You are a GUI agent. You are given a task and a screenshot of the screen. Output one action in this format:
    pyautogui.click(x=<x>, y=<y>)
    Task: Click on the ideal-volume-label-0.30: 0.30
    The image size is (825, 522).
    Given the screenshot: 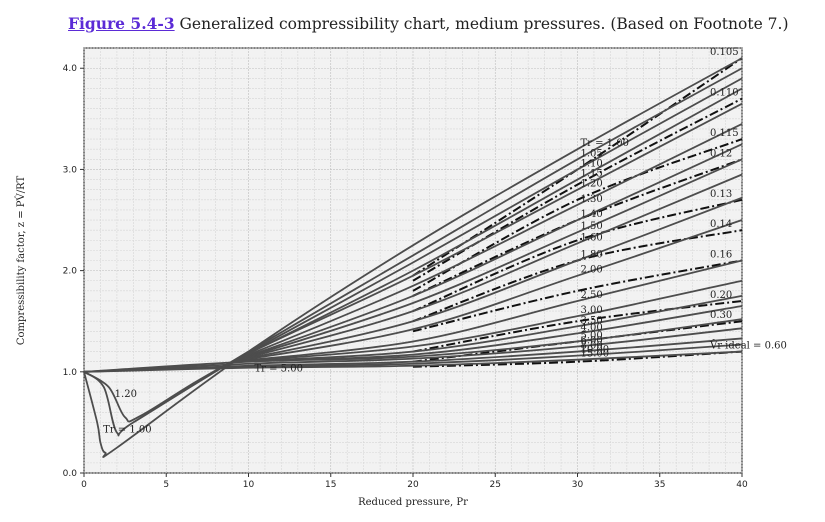 What is the action you would take?
    pyautogui.click(x=721, y=315)
    